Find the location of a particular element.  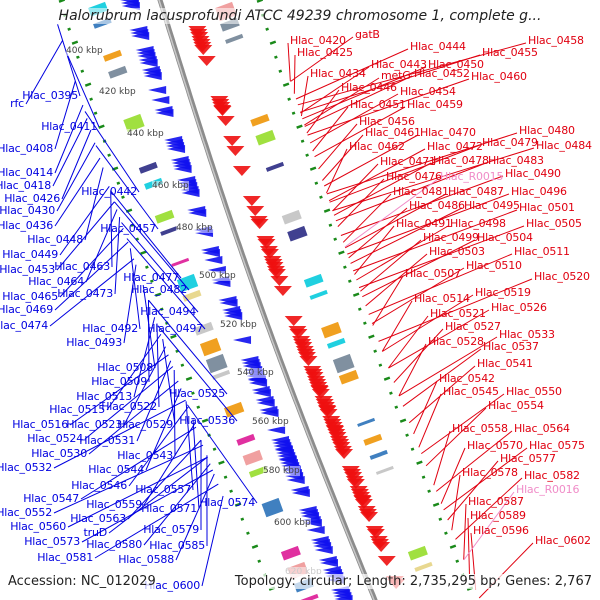

reverse-strand-gene-label: Hlac_0430 is located at coordinates (27, 210).